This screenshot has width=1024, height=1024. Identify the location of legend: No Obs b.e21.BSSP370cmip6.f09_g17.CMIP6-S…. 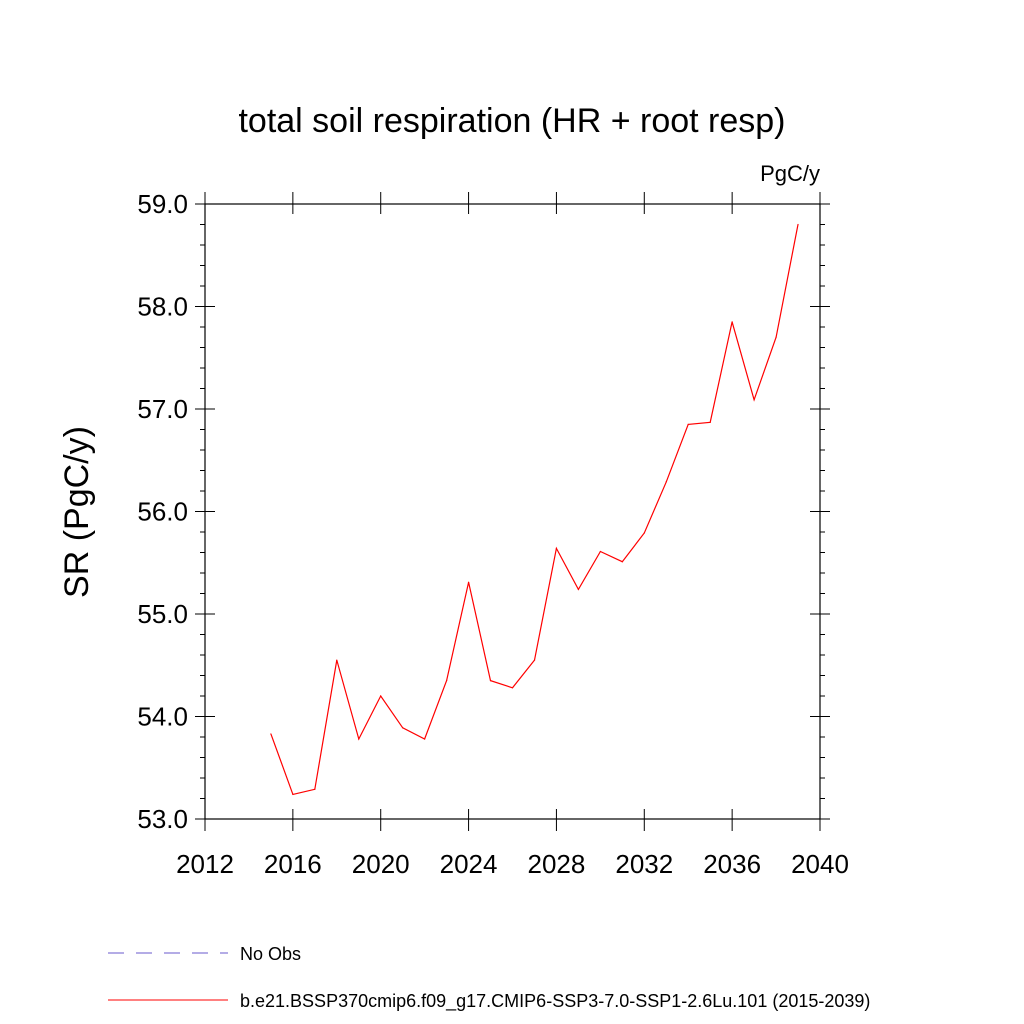
(489, 978).